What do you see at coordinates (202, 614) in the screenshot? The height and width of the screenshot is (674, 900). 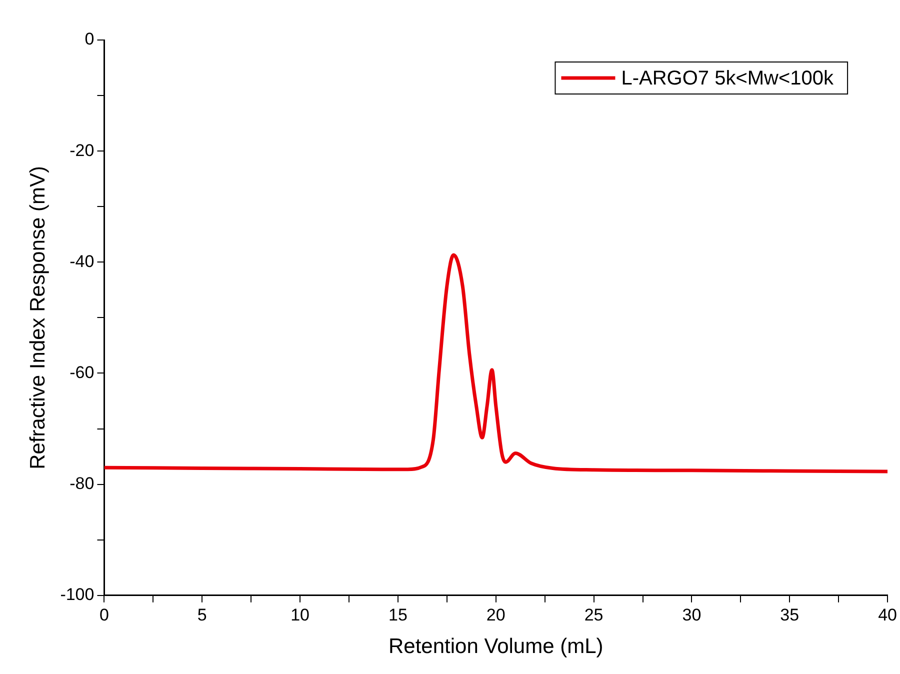 I see `x-tick-label: 5` at bounding box center [202, 614].